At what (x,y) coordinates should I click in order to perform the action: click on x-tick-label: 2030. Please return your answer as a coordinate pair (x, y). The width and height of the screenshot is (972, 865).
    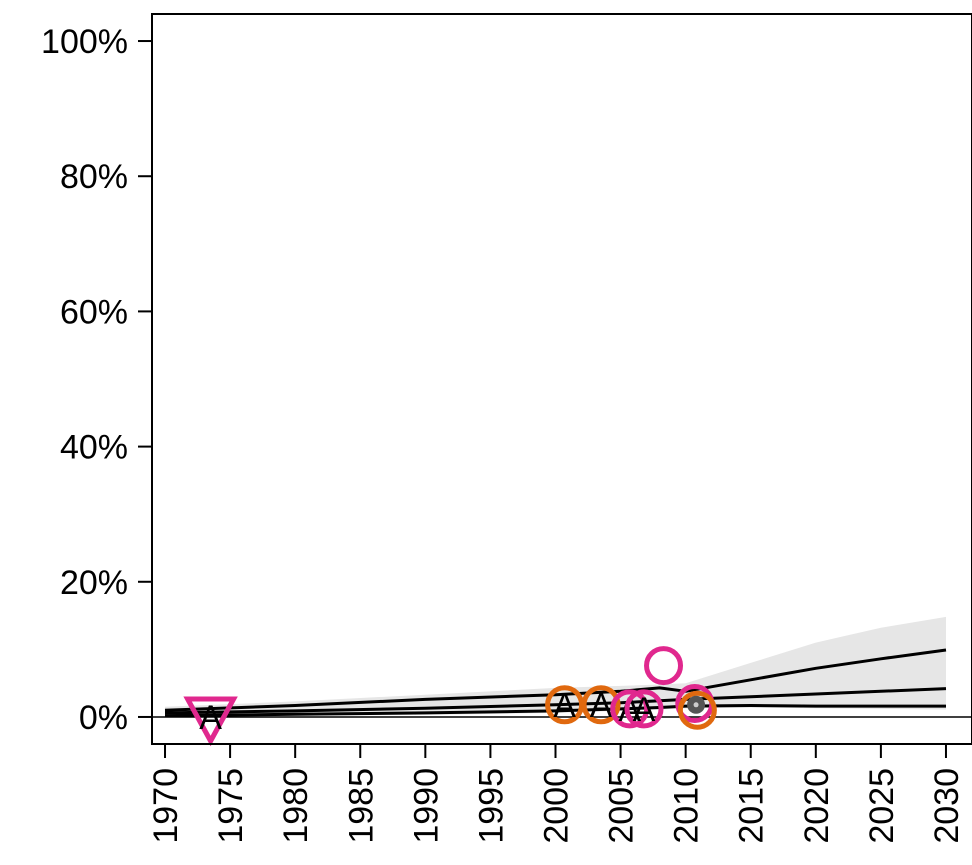
    Looking at the image, I should click on (947, 806).